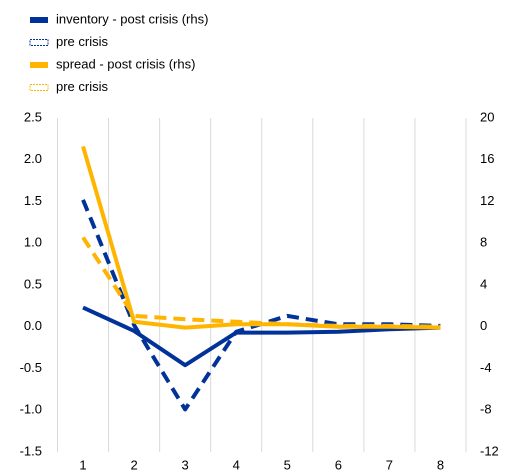  I want to click on y-tick-label: 2.0, so click(33, 158).